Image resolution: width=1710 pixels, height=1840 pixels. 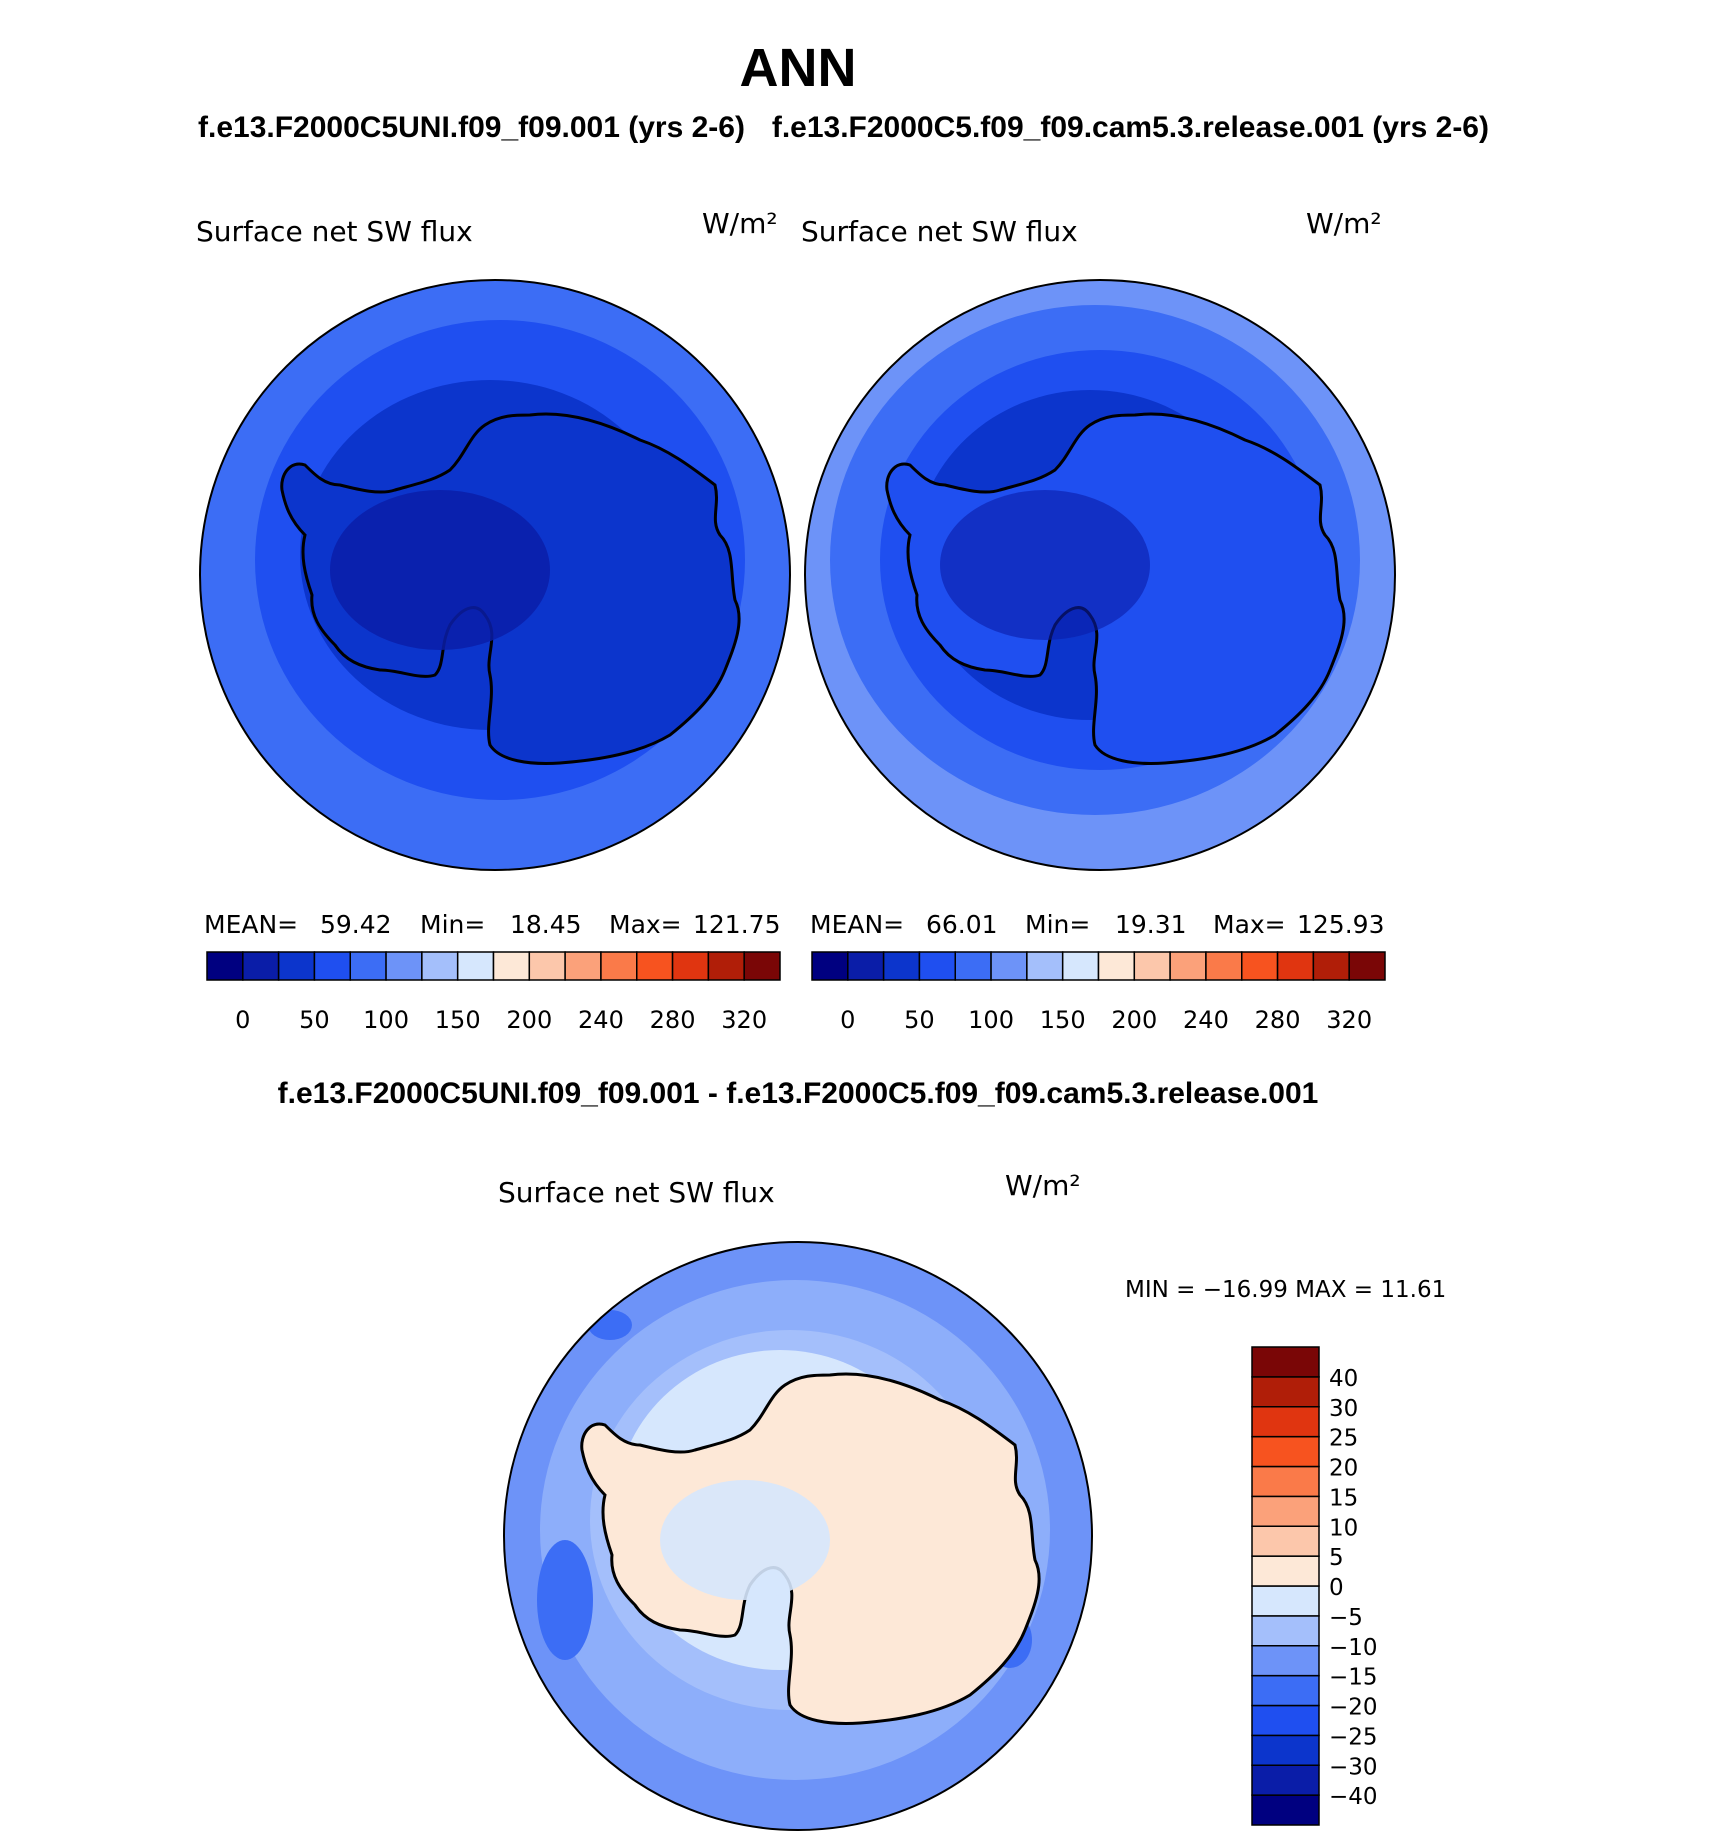 I want to click on colorbar-a-tick-label: 240, so click(x=601, y=1020).